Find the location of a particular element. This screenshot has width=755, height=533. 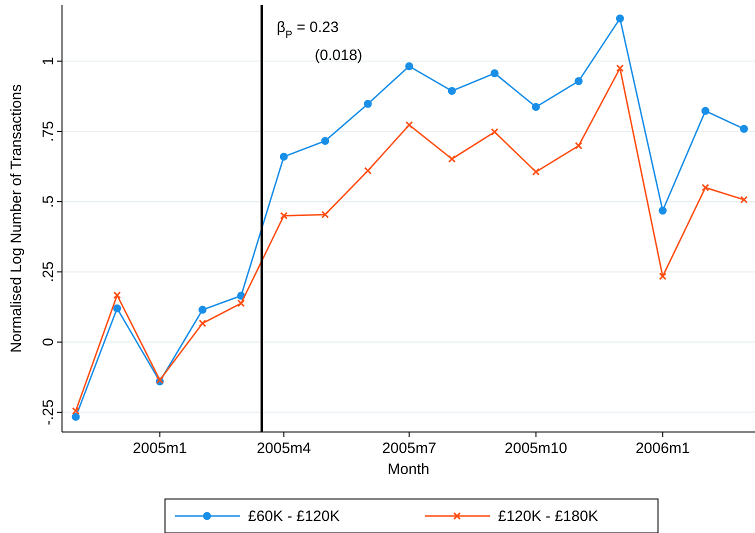

y-axis-title: Normalised Log Number of Transactions is located at coordinates (16, 218).